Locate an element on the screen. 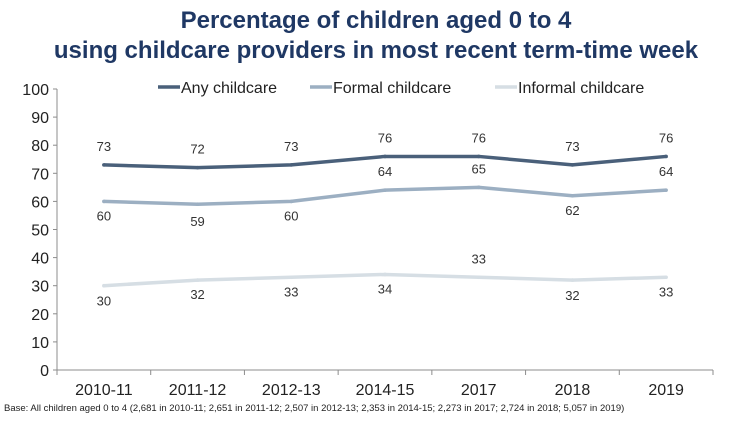  x-tick-label: 2011-12 is located at coordinates (198, 390).